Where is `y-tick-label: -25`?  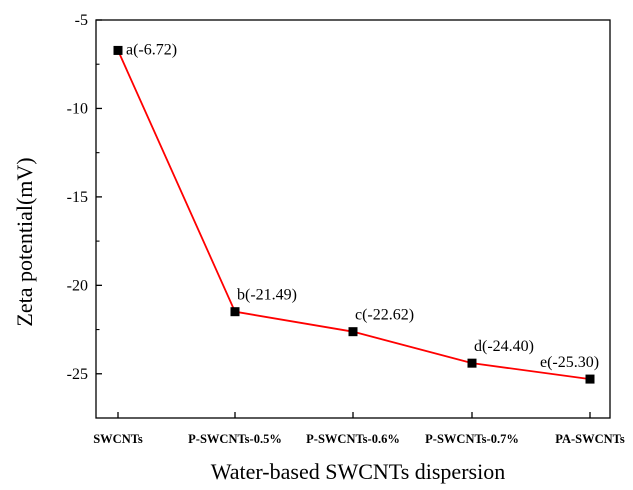
y-tick-label: -25 is located at coordinates (77, 374).